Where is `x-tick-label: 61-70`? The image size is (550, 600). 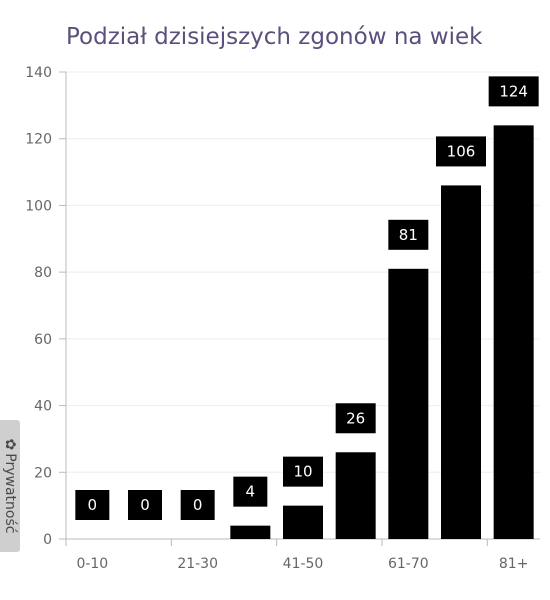 x-tick-label: 61-70 is located at coordinates (408, 564).